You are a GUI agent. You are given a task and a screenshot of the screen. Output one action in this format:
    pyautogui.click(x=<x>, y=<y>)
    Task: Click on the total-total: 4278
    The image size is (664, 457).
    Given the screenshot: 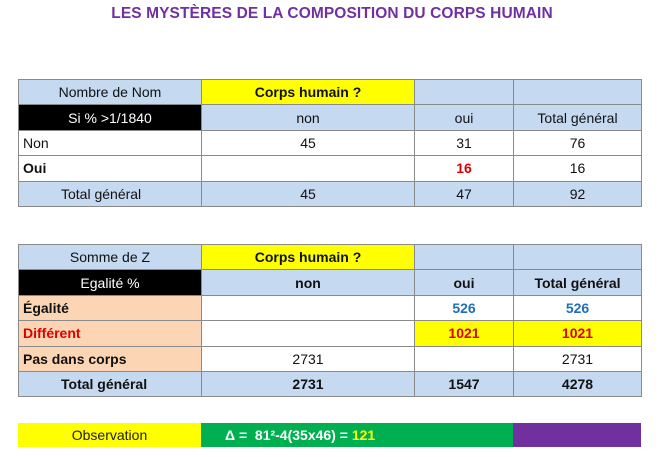 What is the action you would take?
    pyautogui.click(x=577, y=384)
    